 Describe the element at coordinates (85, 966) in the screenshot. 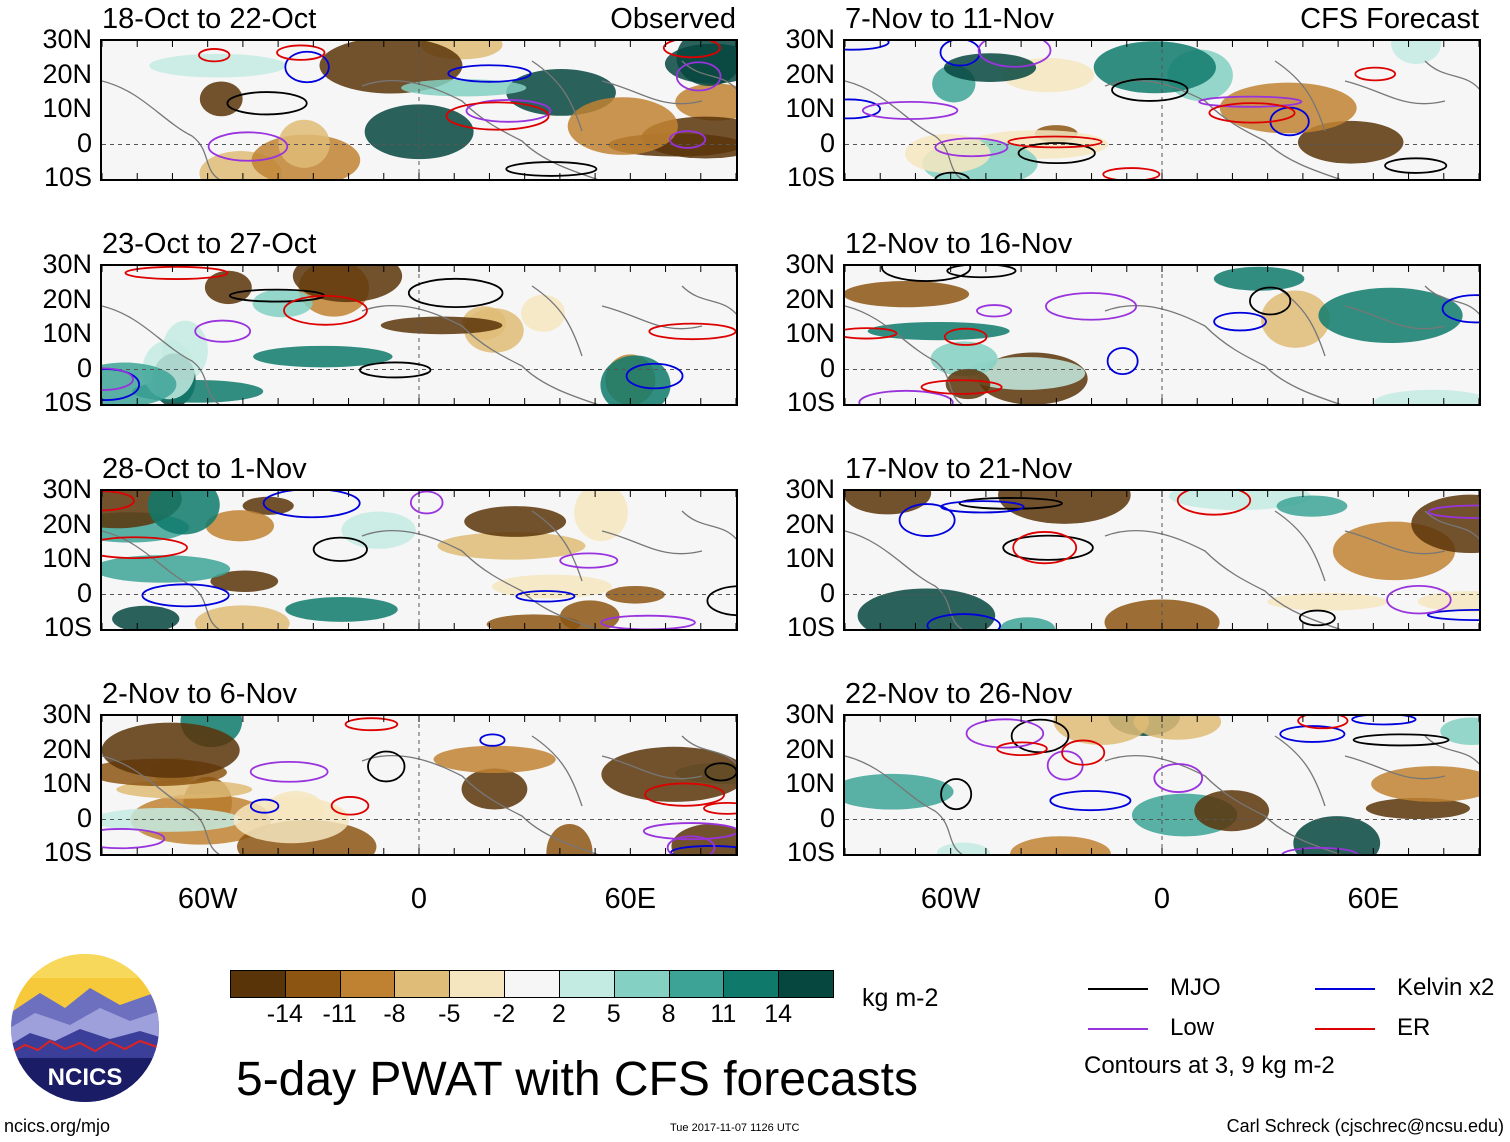

I see `logo-sky-band` at that location.